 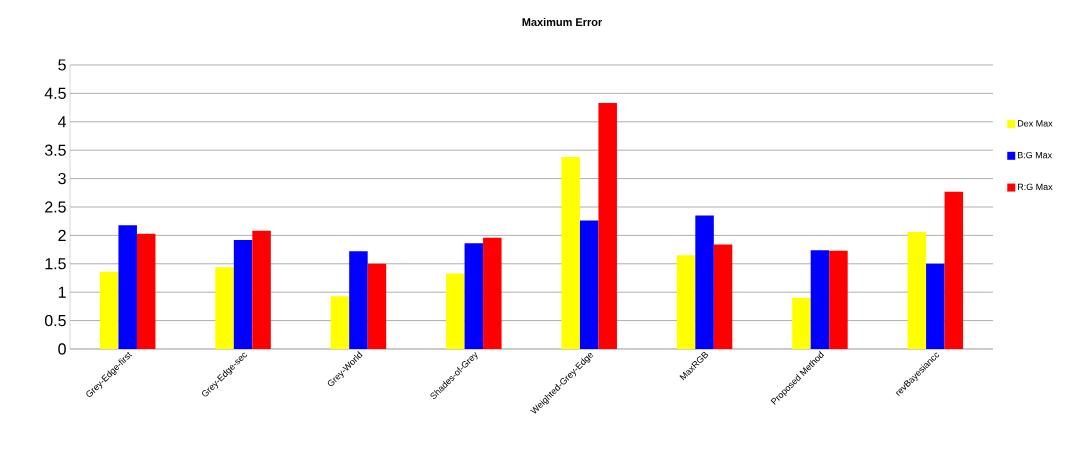 What do you see at coordinates (62, 292) in the screenshot?
I see `y-tick-label: 1` at bounding box center [62, 292].